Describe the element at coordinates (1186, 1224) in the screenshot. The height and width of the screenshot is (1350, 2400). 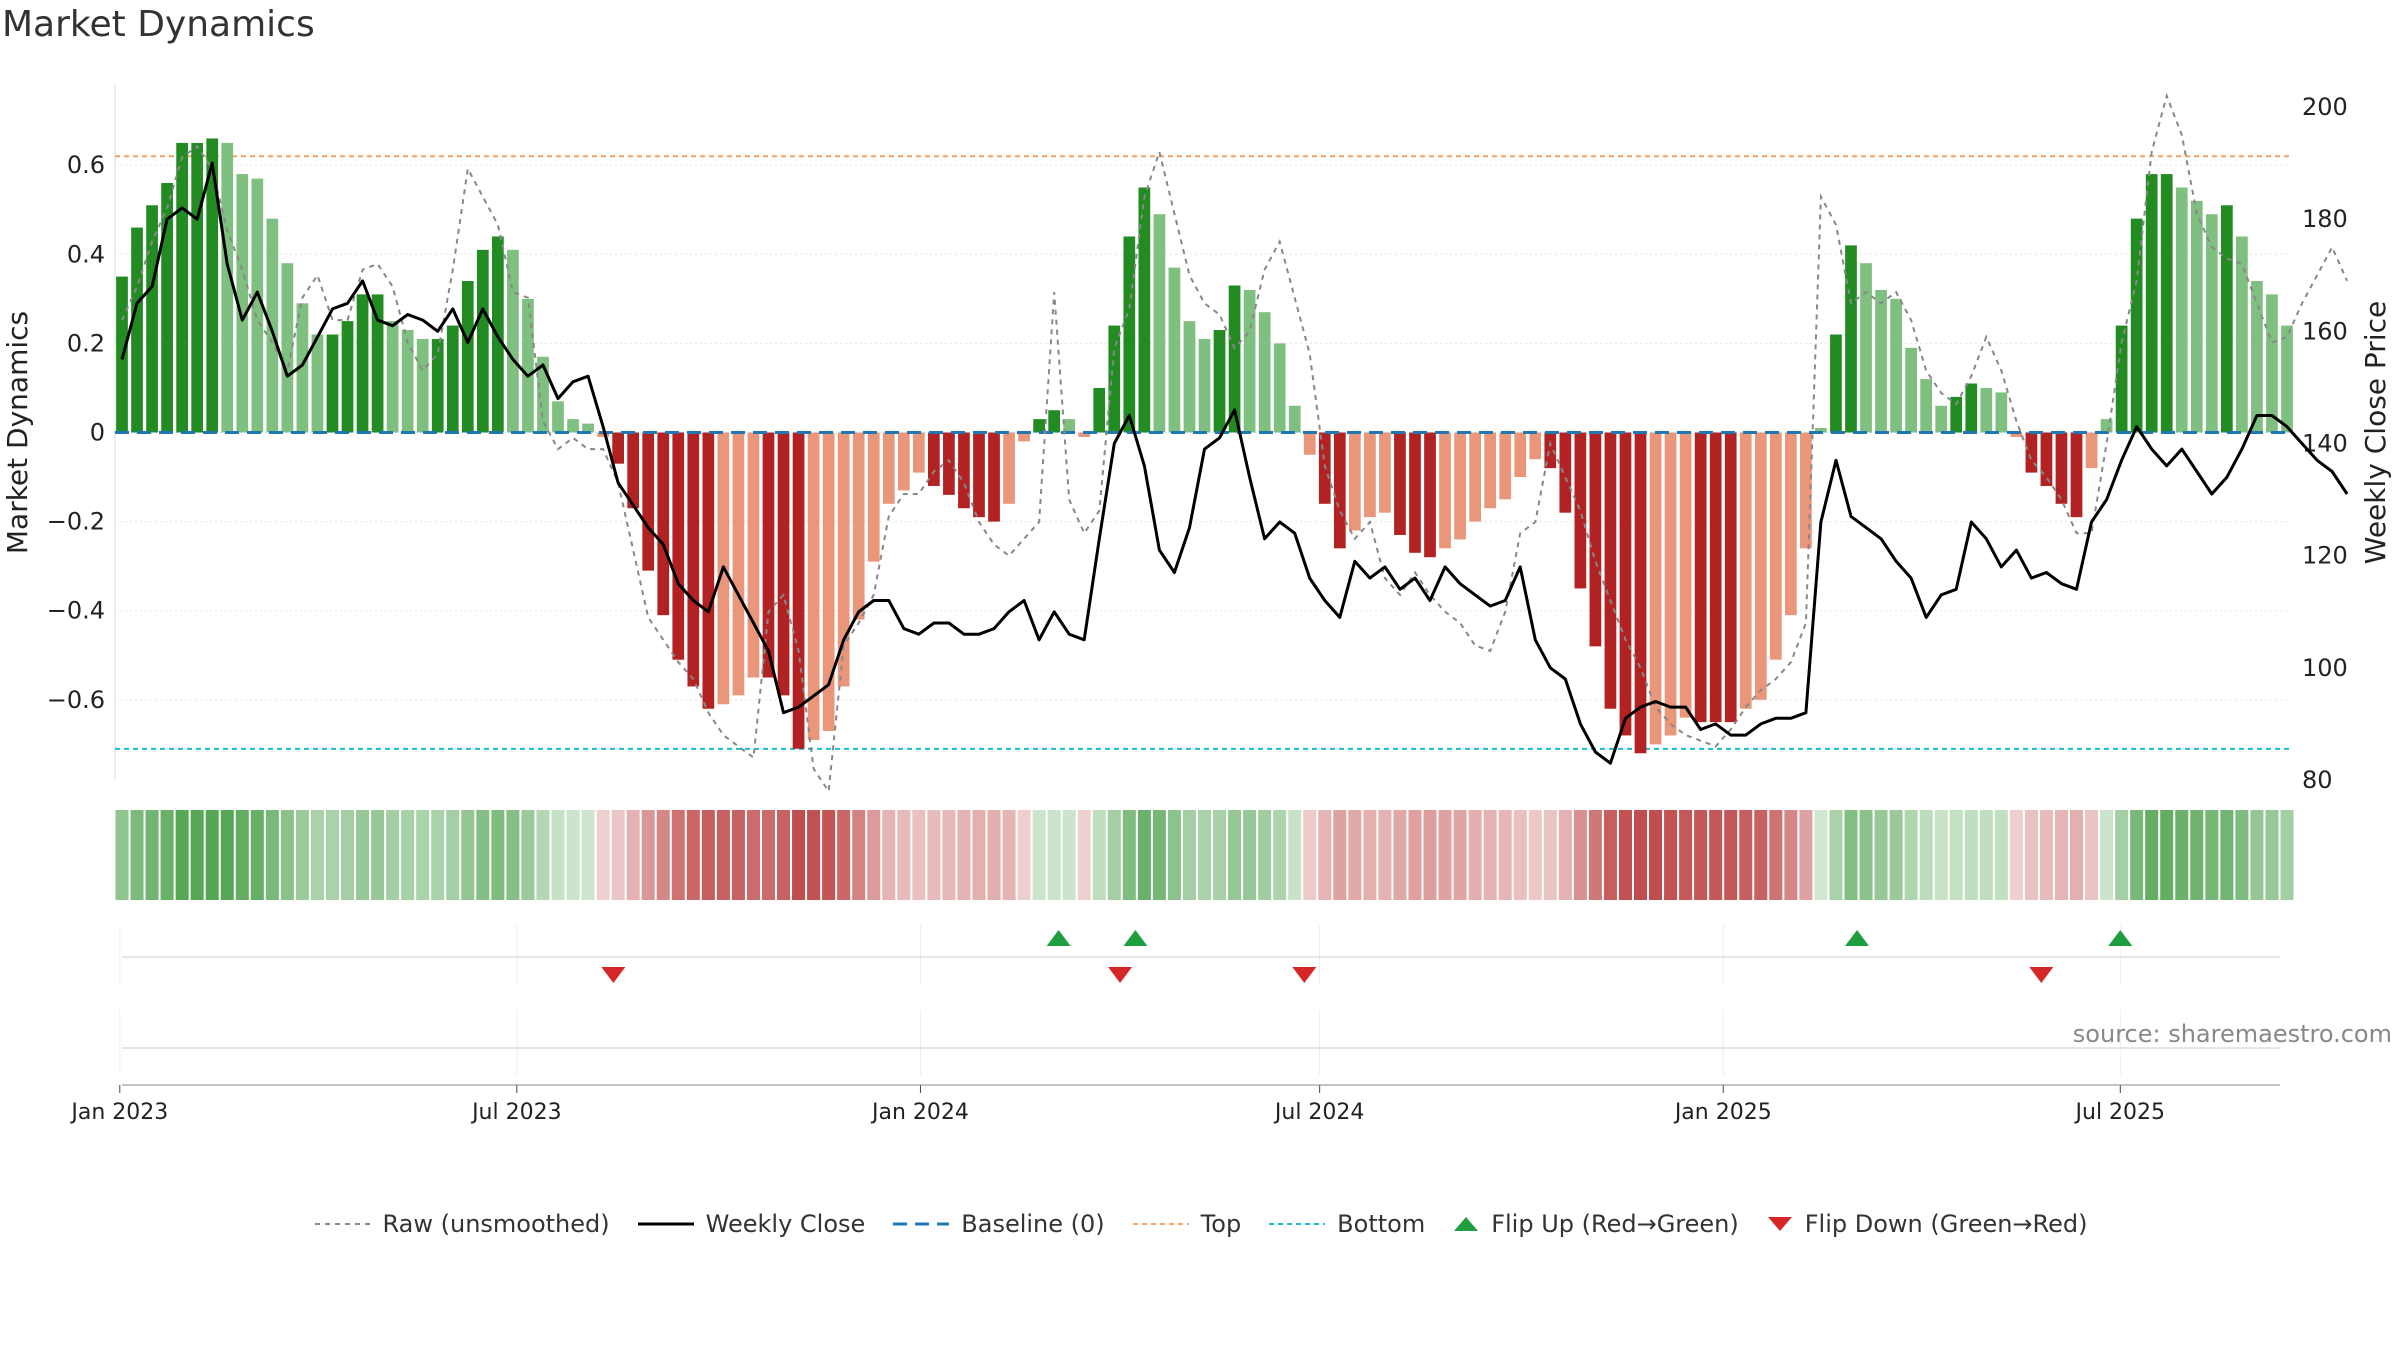
I see `legend-item: Top` at that location.